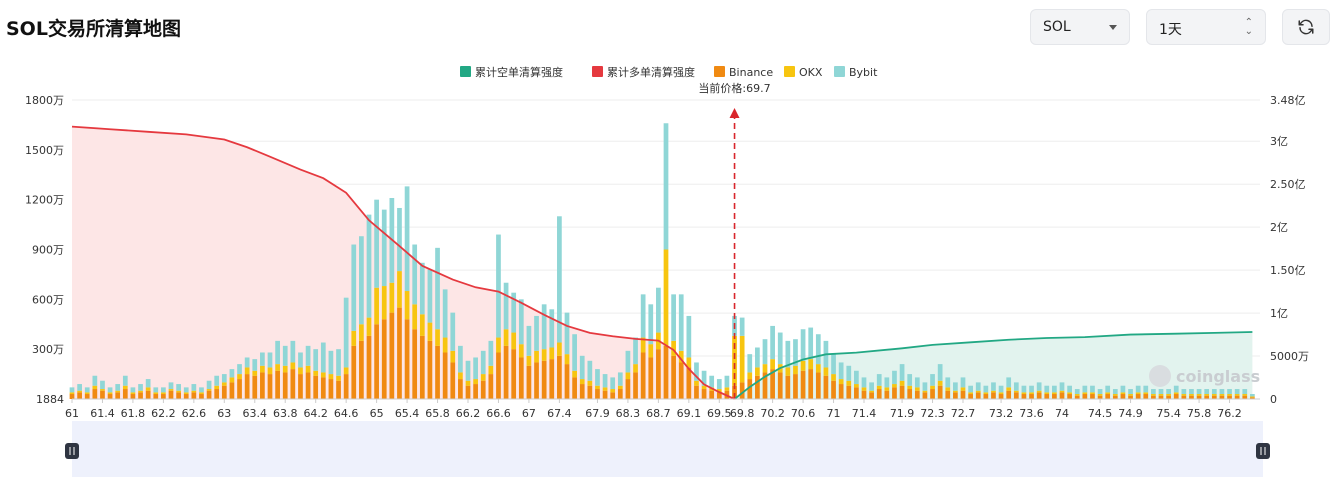 This screenshot has width=1336, height=485. Describe the element at coordinates (1248, 27) in the screenshot. I see `updown-arrows-icon: ⌃ ⌄` at that location.